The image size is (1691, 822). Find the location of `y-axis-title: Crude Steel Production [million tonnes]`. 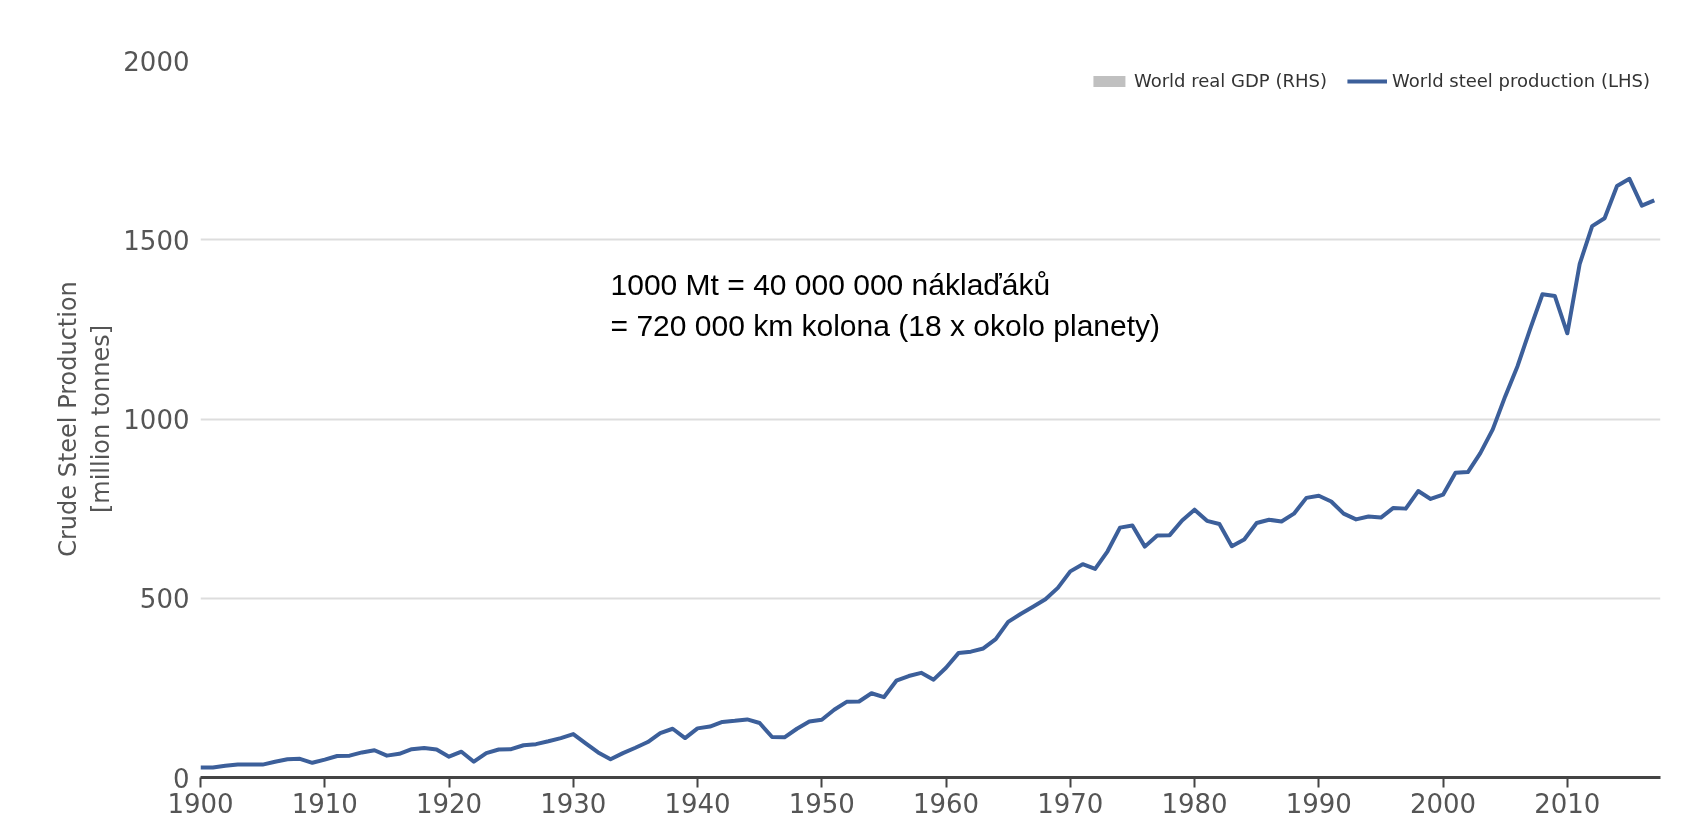

y-axis-title: Crude Steel Production [million tonnes] is located at coordinates (84, 419).